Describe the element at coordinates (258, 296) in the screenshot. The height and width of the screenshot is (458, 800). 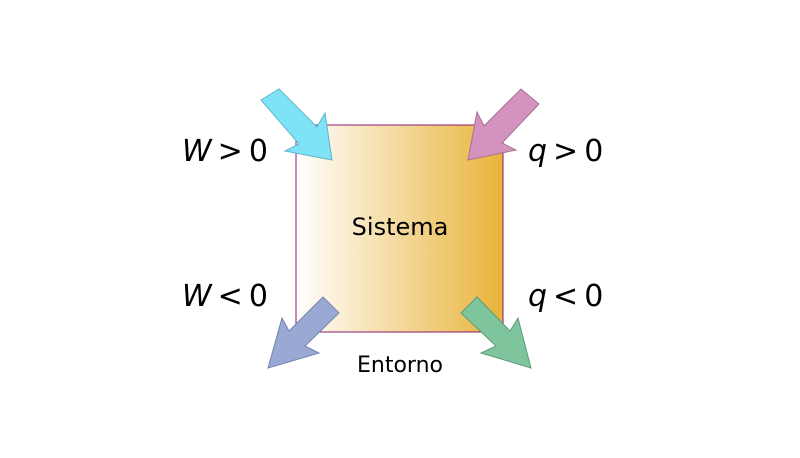
I see `work-out-value: 0` at that location.